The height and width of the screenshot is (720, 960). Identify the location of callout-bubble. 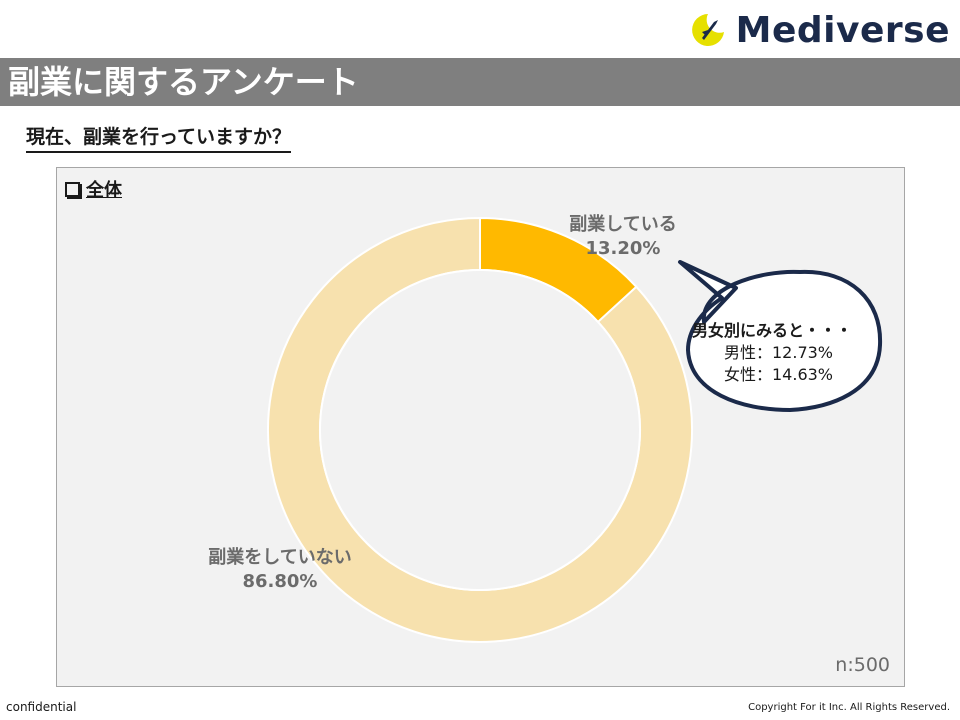
(780, 336).